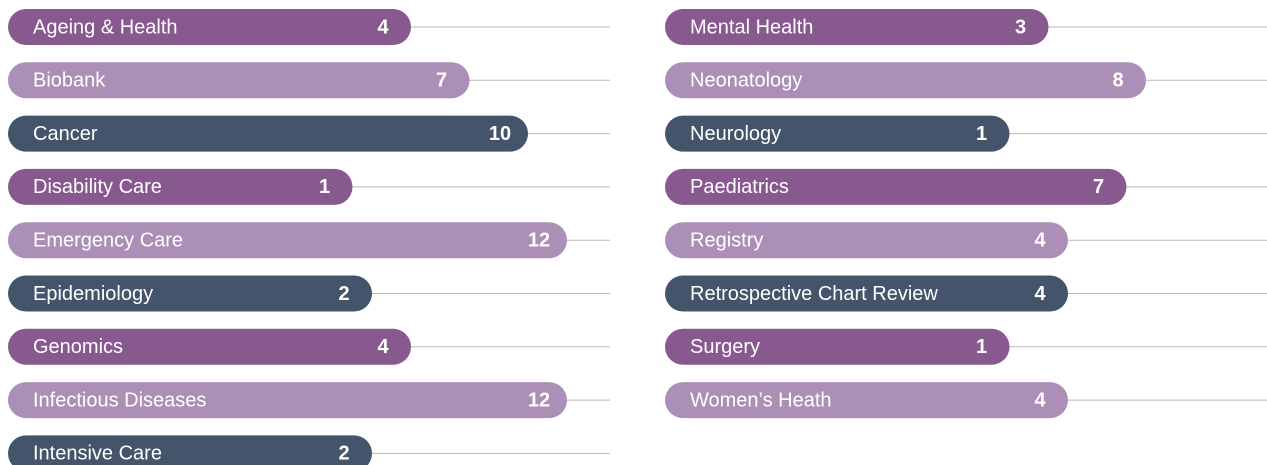 The width and height of the screenshot is (1267, 465). What do you see at coordinates (1020, 27) in the screenshot?
I see `value-label: 3` at bounding box center [1020, 27].